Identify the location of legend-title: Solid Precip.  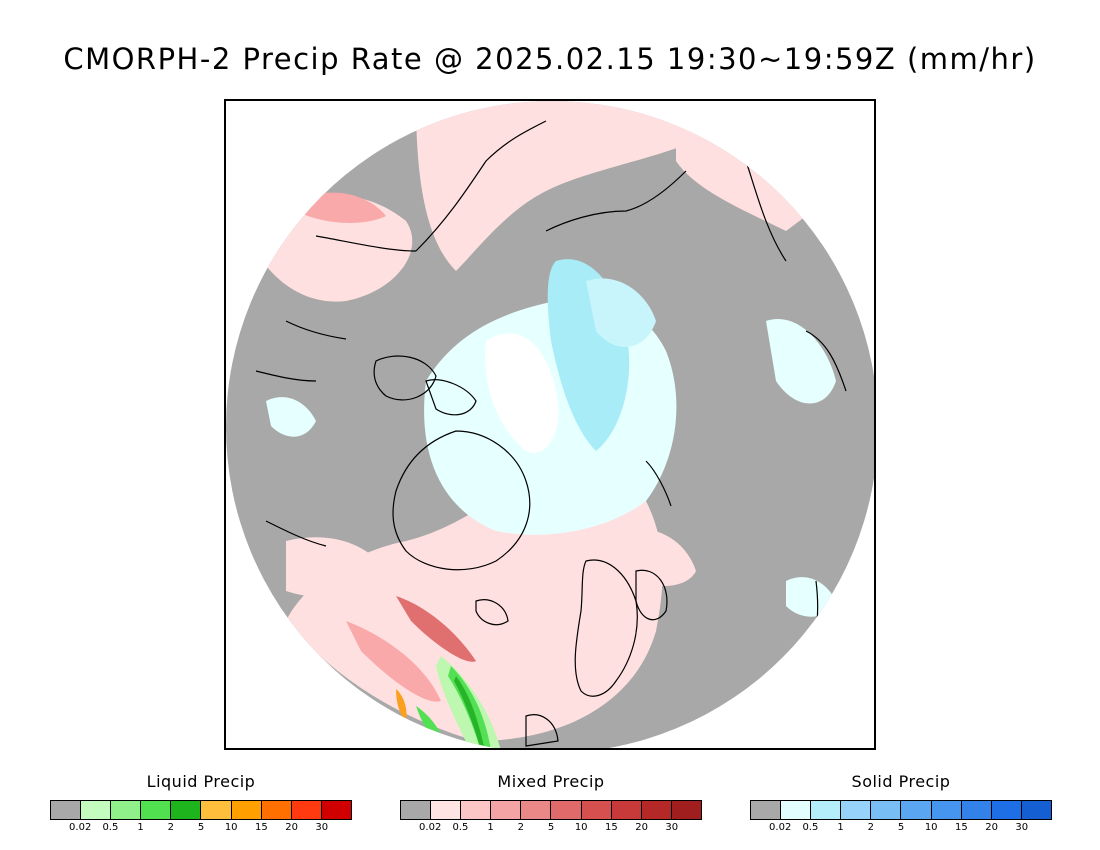
(901, 781).